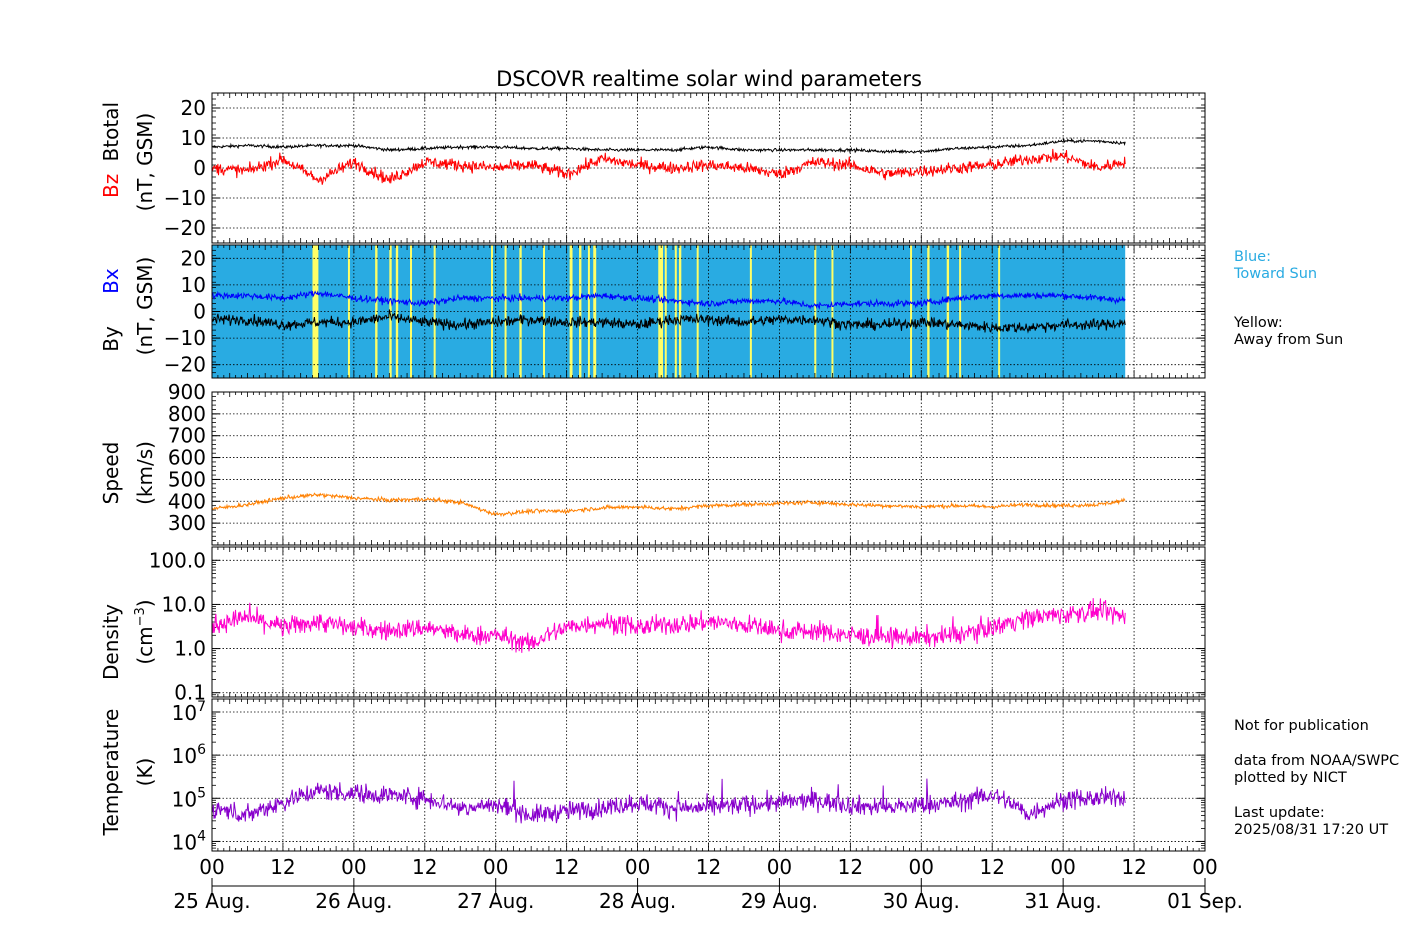 The width and height of the screenshot is (1417, 944). Describe the element at coordinates (668, 146) in the screenshot. I see `series-btotal` at that location.